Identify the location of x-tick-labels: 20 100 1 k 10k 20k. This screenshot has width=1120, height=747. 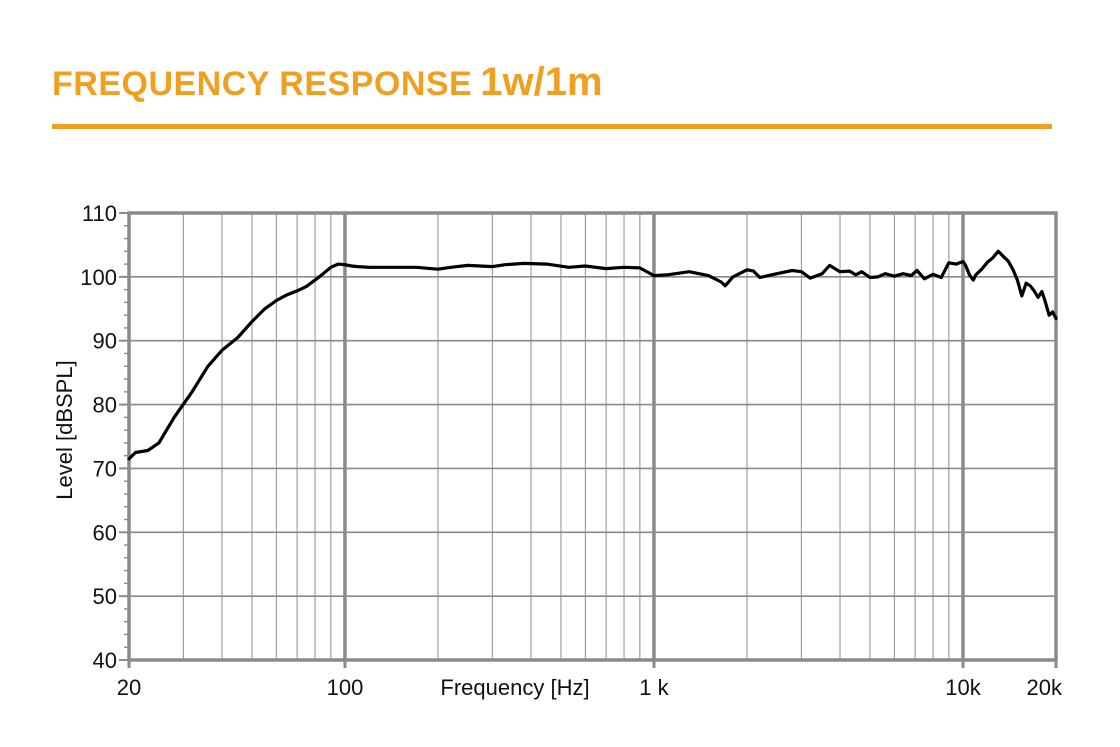
(590, 687).